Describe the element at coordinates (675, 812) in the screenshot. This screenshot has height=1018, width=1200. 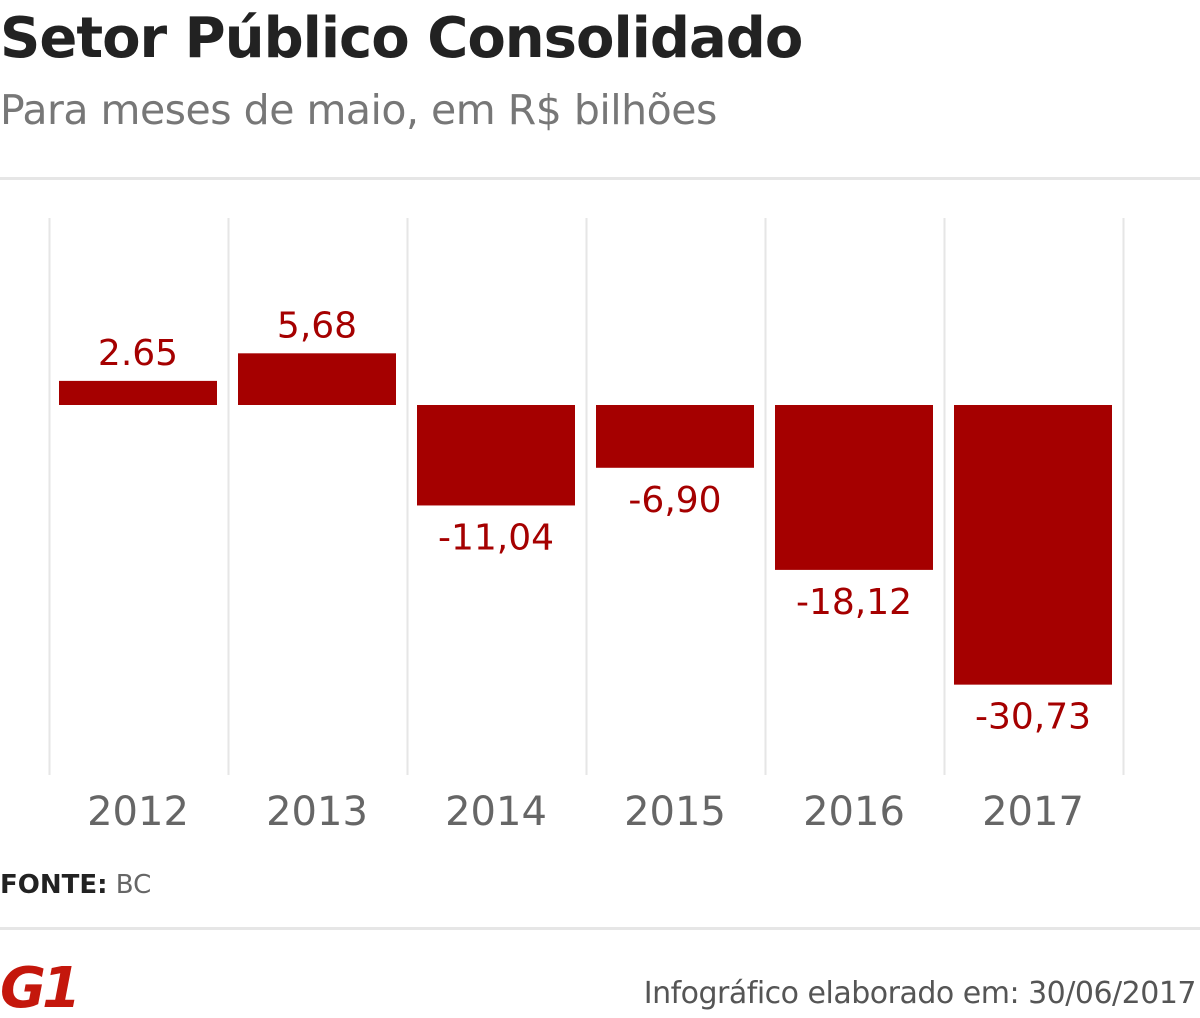
I see `x-tick-label-2015: 2015` at that location.